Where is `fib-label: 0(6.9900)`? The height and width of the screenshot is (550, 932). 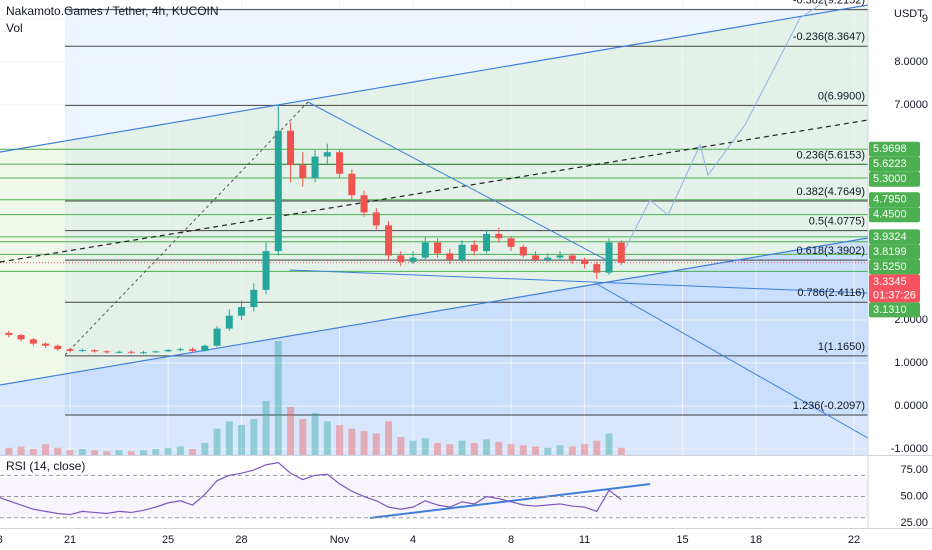
fib-label: 0(6.9900) is located at coordinates (841, 96).